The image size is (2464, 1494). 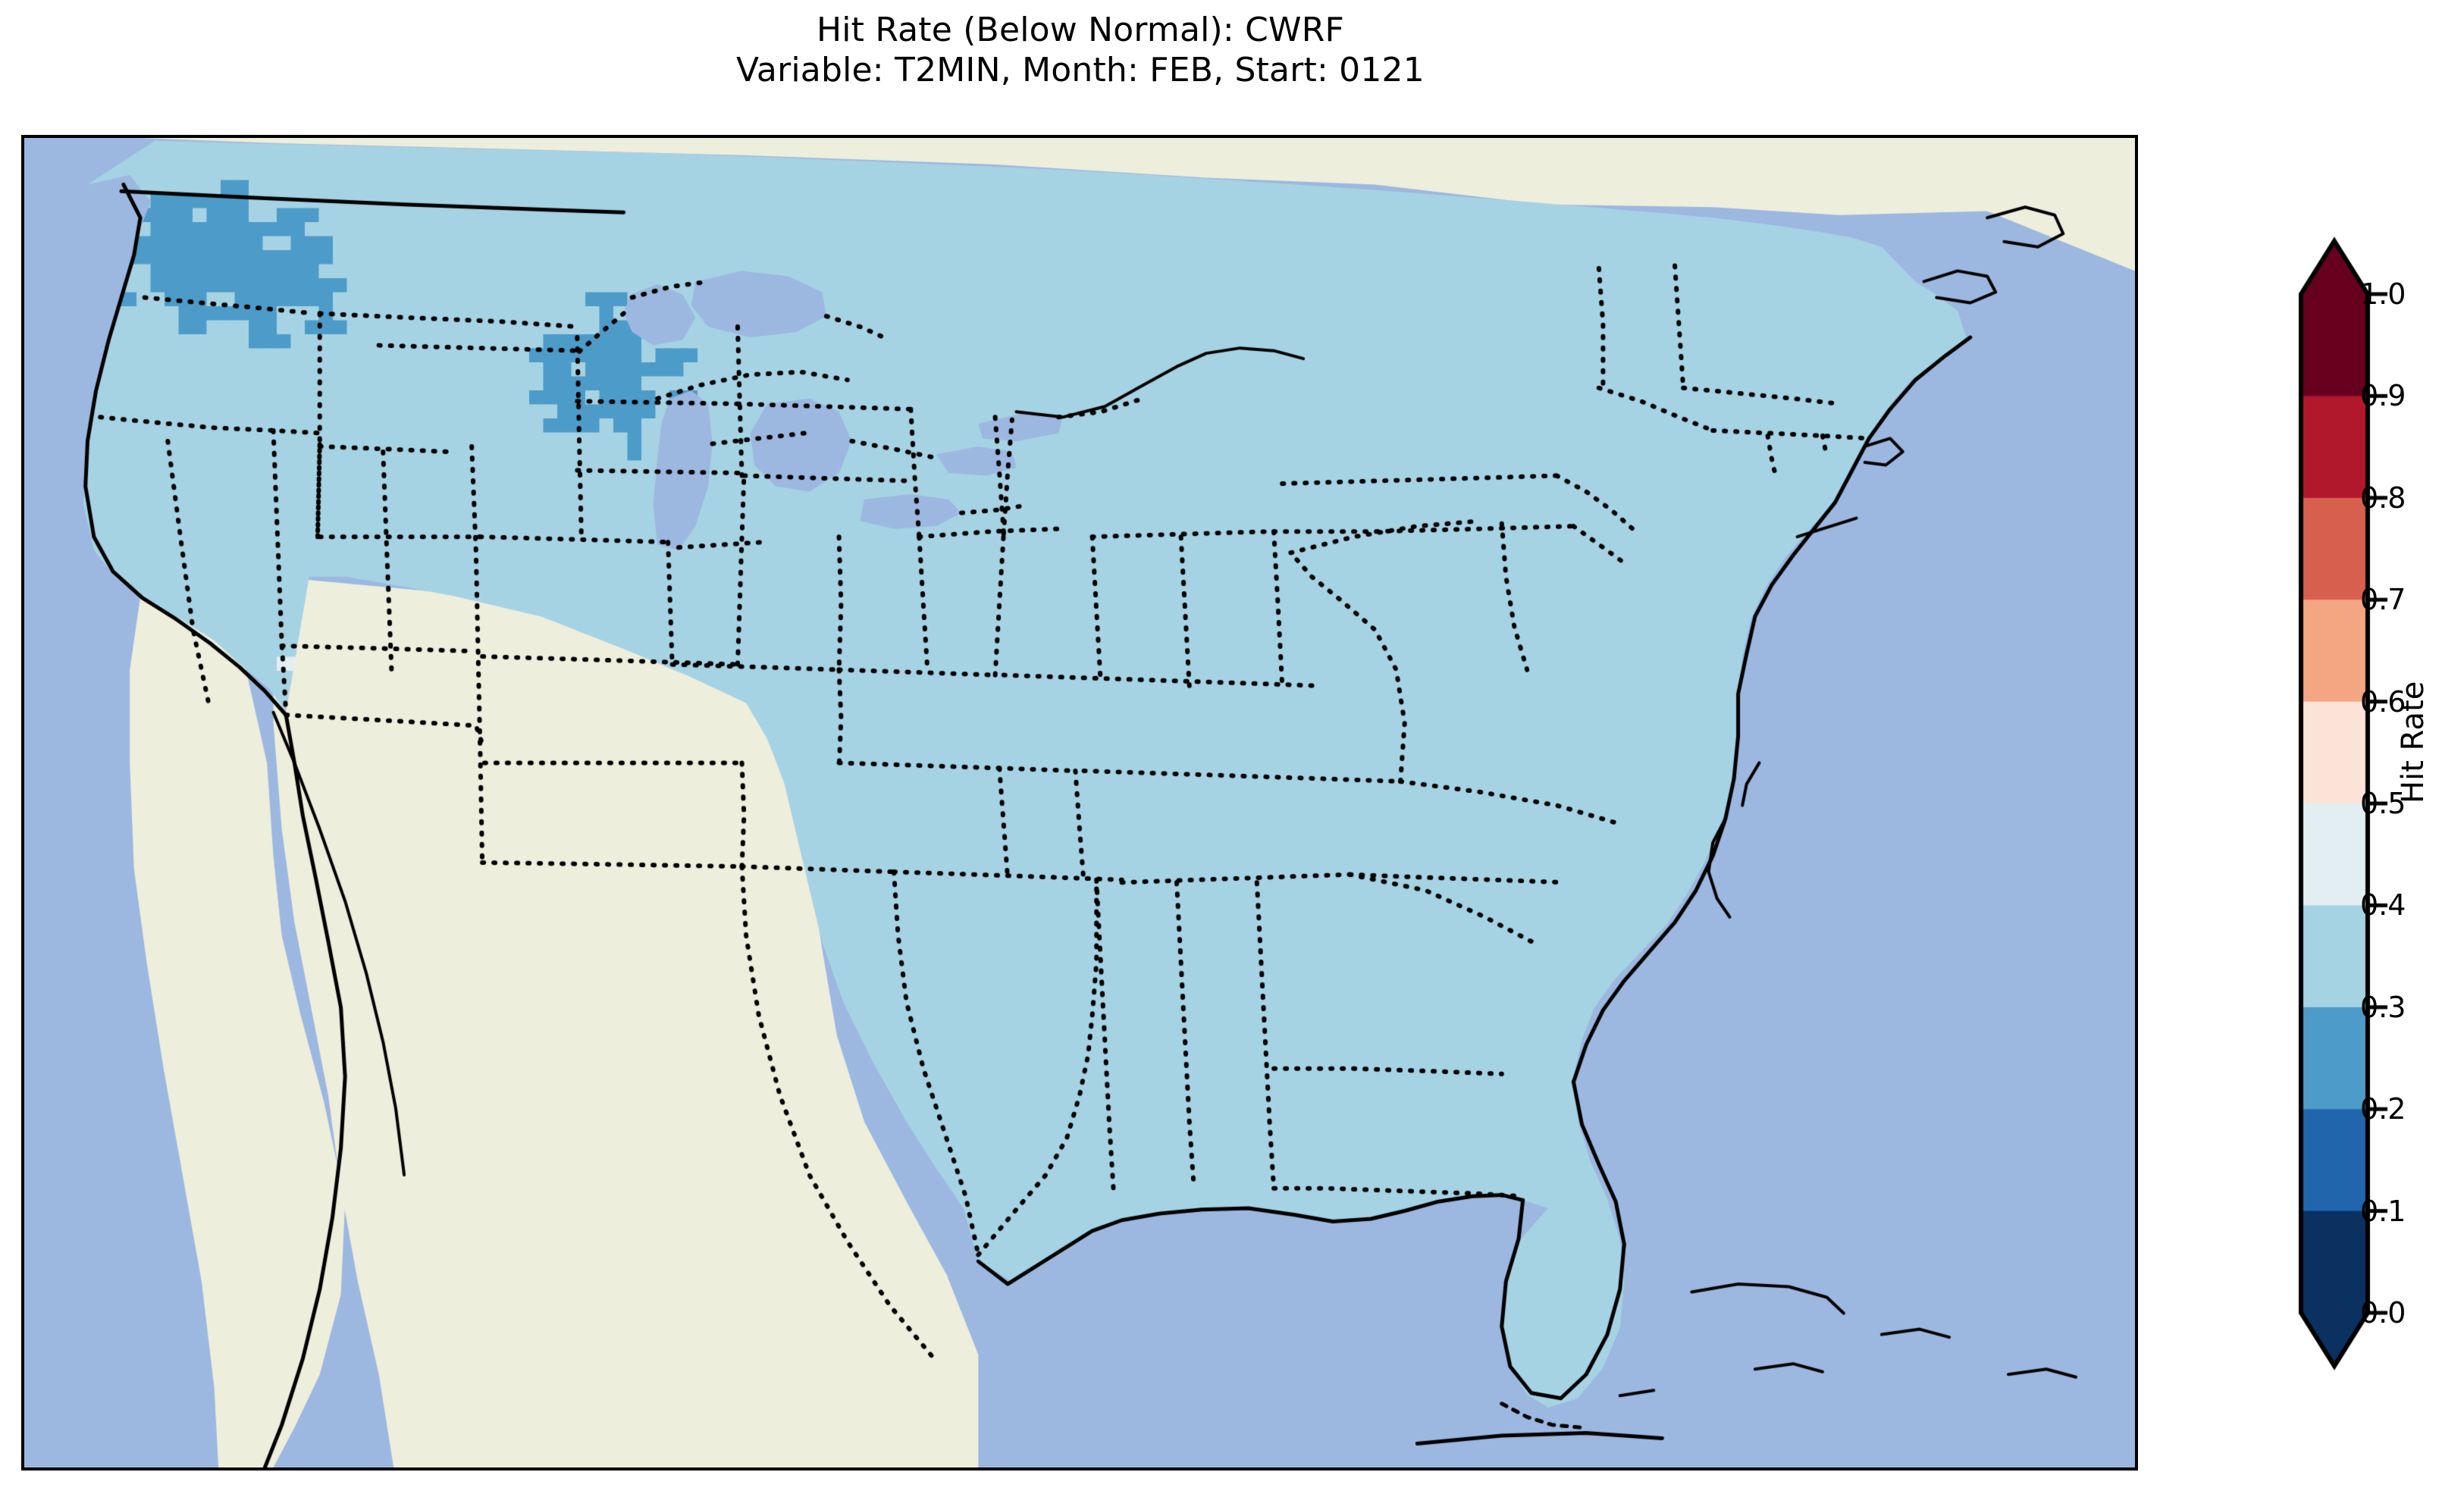 I want to click on colorbar-tick-1-0: 1.0, so click(x=2383, y=294).